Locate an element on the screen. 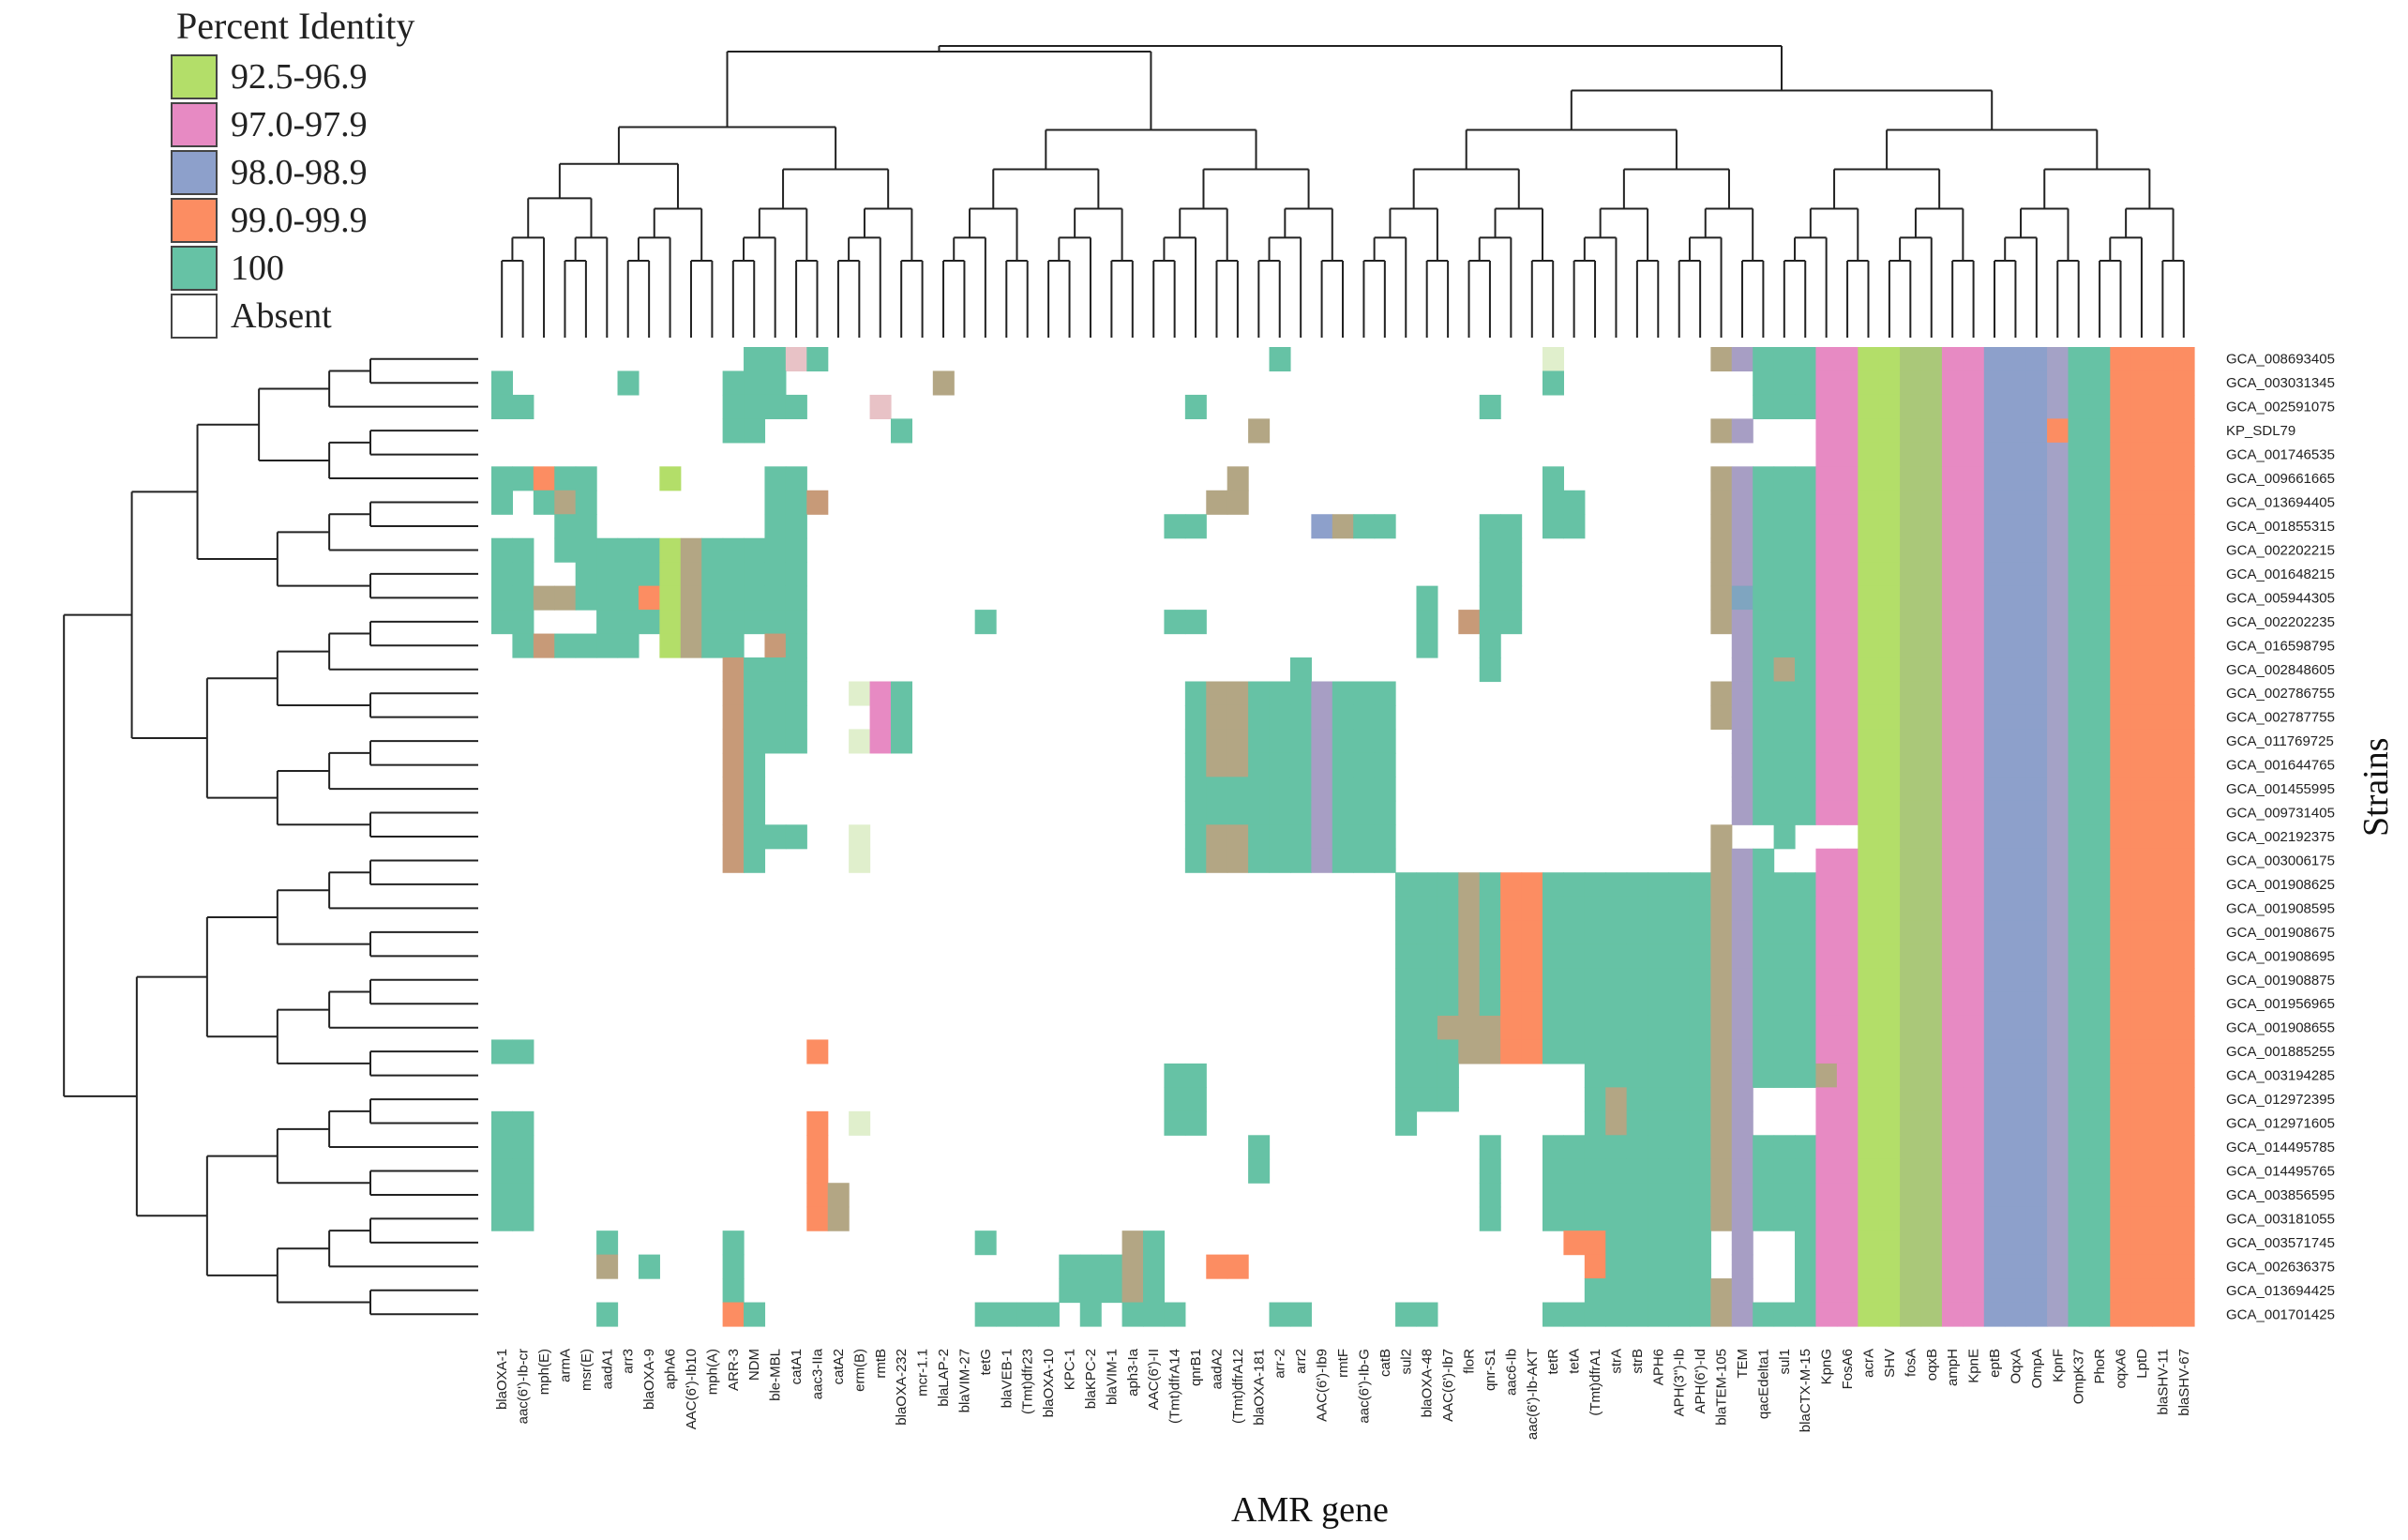 This screenshot has height=1540, width=2408. gene-label: blaCTX-M-15 is located at coordinates (1806, 1390).